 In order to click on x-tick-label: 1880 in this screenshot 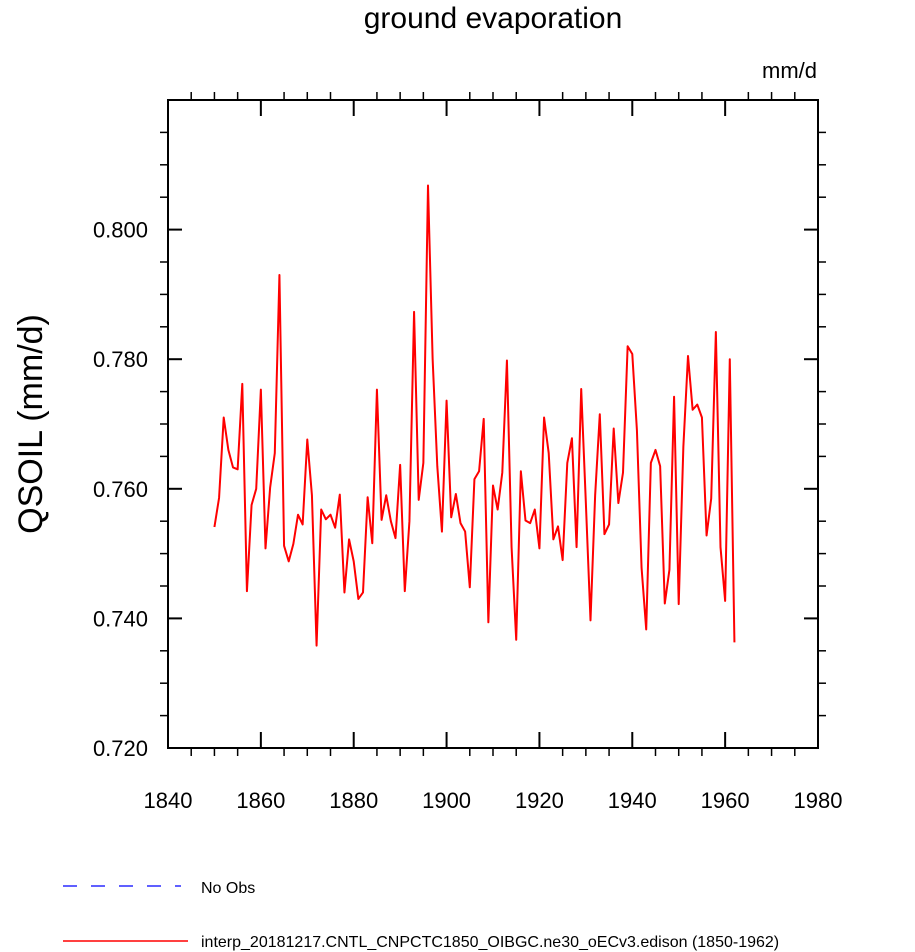, I will do `click(353, 800)`.